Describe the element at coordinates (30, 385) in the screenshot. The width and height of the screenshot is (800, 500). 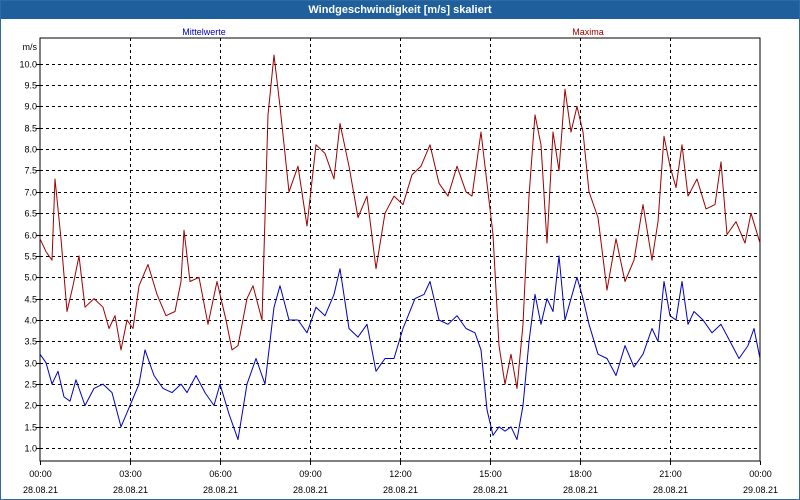
I see `y-tick-label: 2.5` at that location.